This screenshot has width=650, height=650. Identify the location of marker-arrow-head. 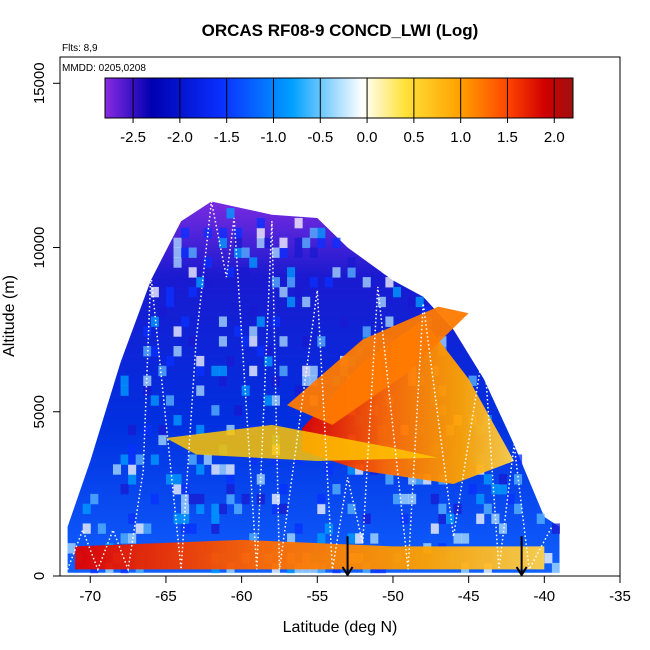
(347, 571).